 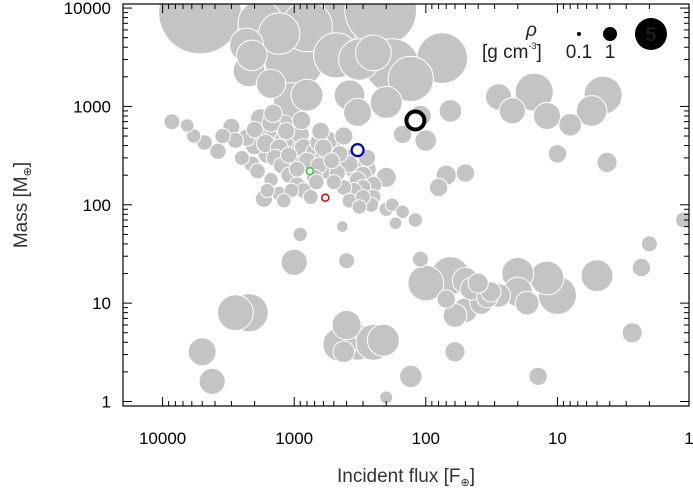 What do you see at coordinates (21, 212) in the screenshot?
I see `y-axis-title-text: Mass [M` at bounding box center [21, 212].